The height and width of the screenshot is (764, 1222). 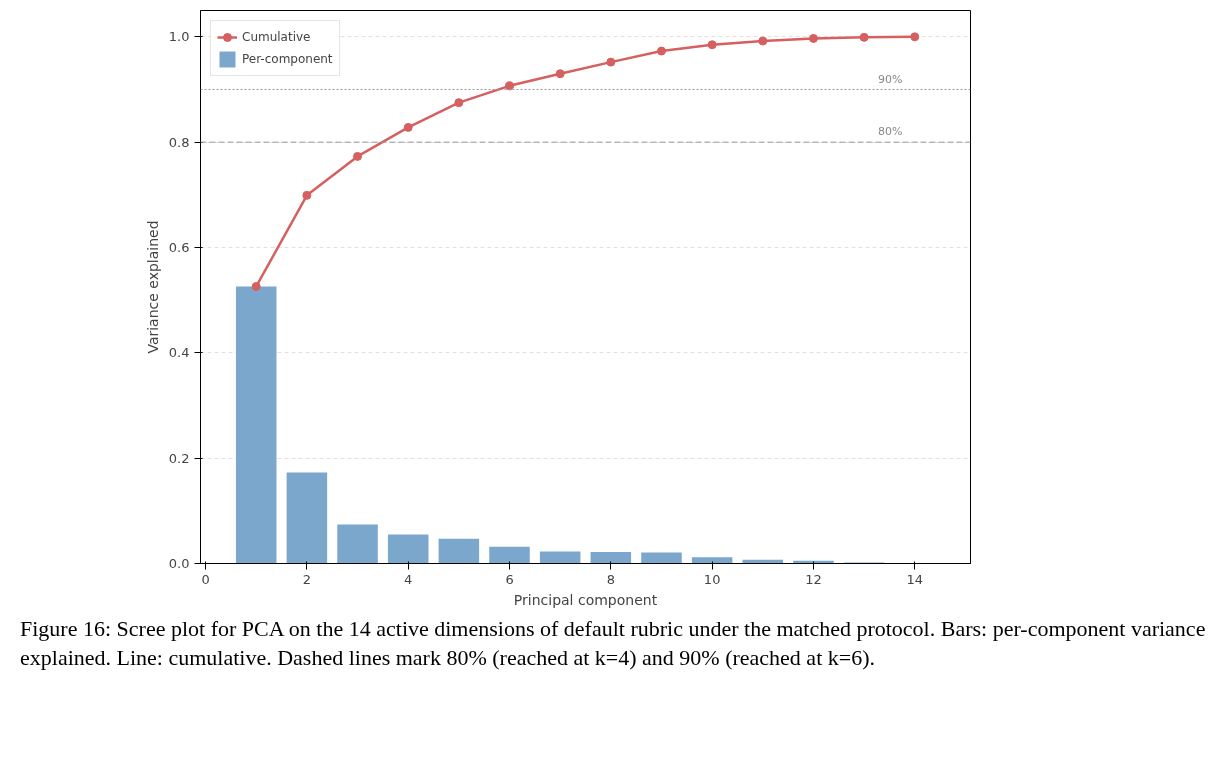 What do you see at coordinates (890, 79) in the screenshot?
I see `ref-line-label: 90%` at bounding box center [890, 79].